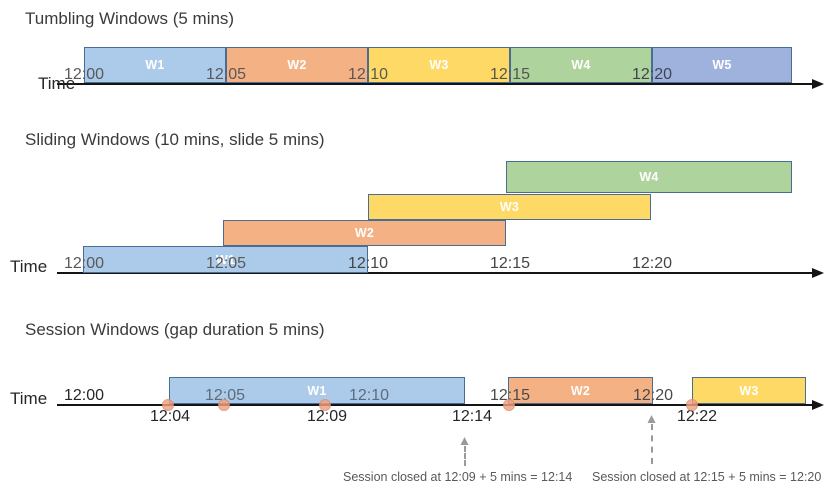 Image resolution: width=829 pixels, height=498 pixels. Describe the element at coordinates (707, 477) in the screenshot. I see `session-closed-annotation: Session closed at 12:15 + 5 mins = 12:20` at that location.